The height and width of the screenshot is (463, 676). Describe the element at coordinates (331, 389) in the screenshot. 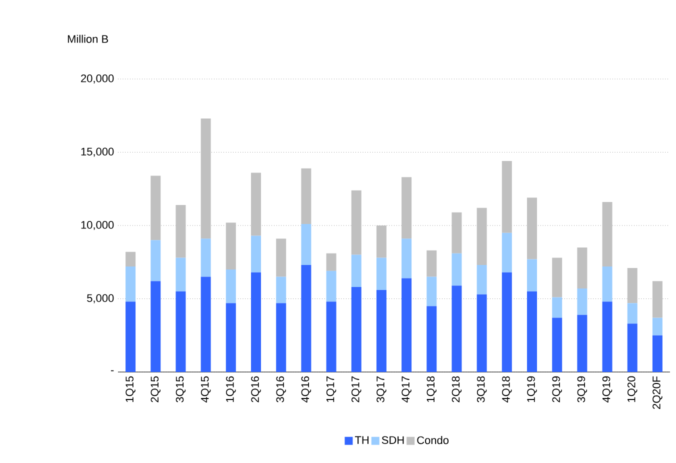

I see `x-tick-label: 1Q17` at that location.